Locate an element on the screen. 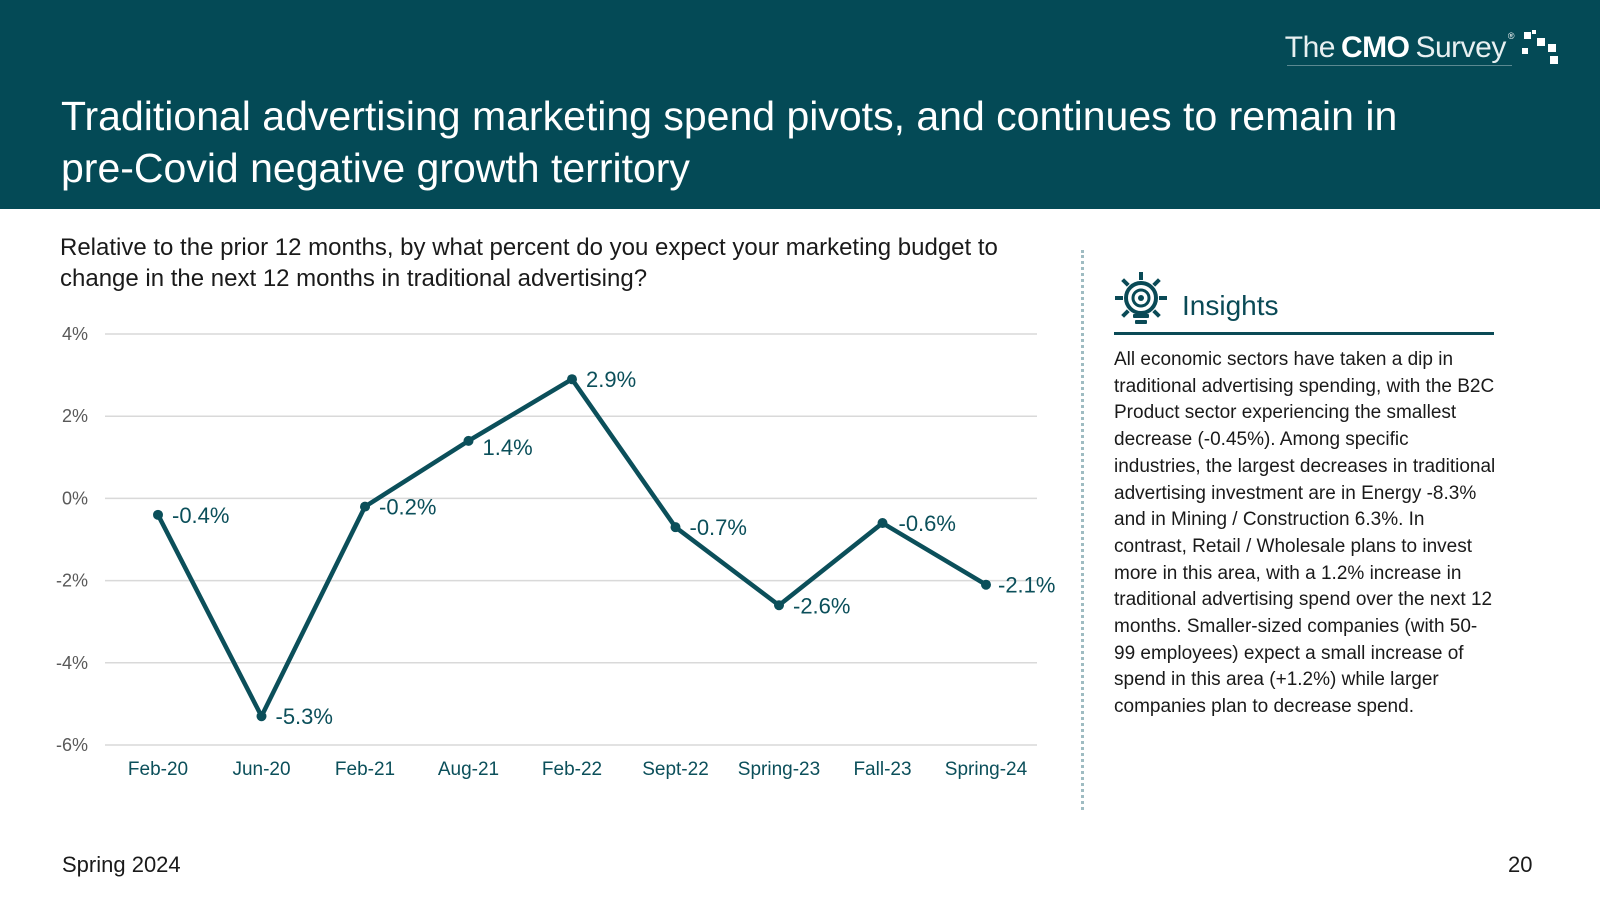 The image size is (1600, 900). x-tick-label: Jun-20 is located at coordinates (261, 769).